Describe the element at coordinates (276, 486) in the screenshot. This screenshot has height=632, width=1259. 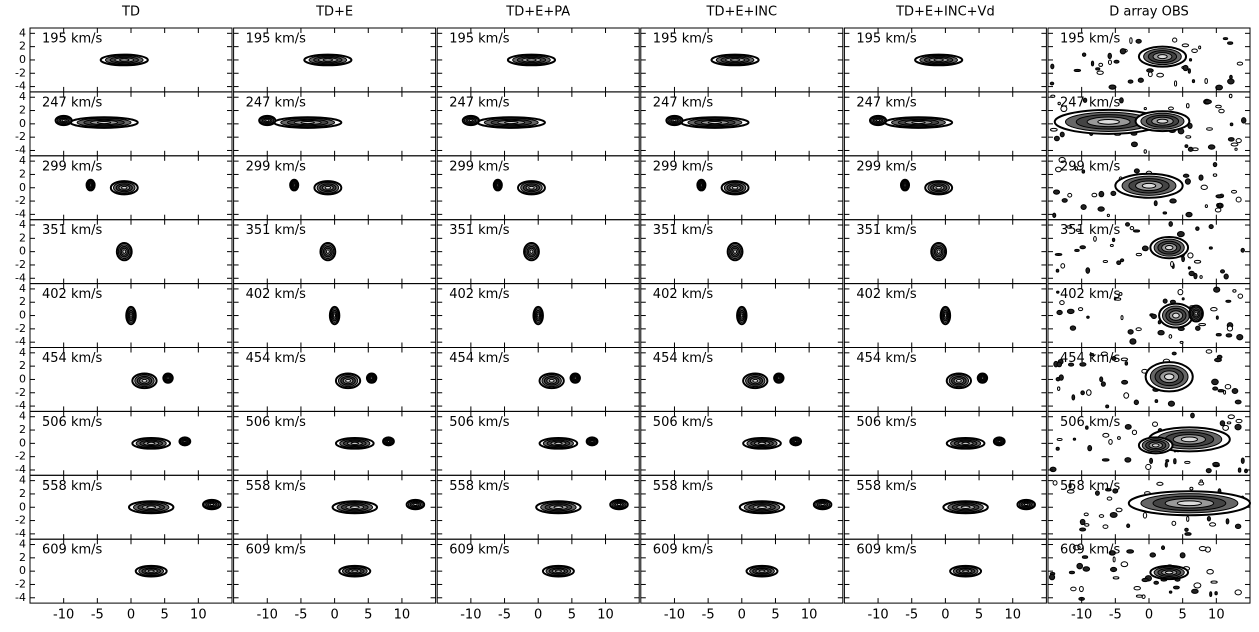
I see `channel-label: 558 km/s` at that location.